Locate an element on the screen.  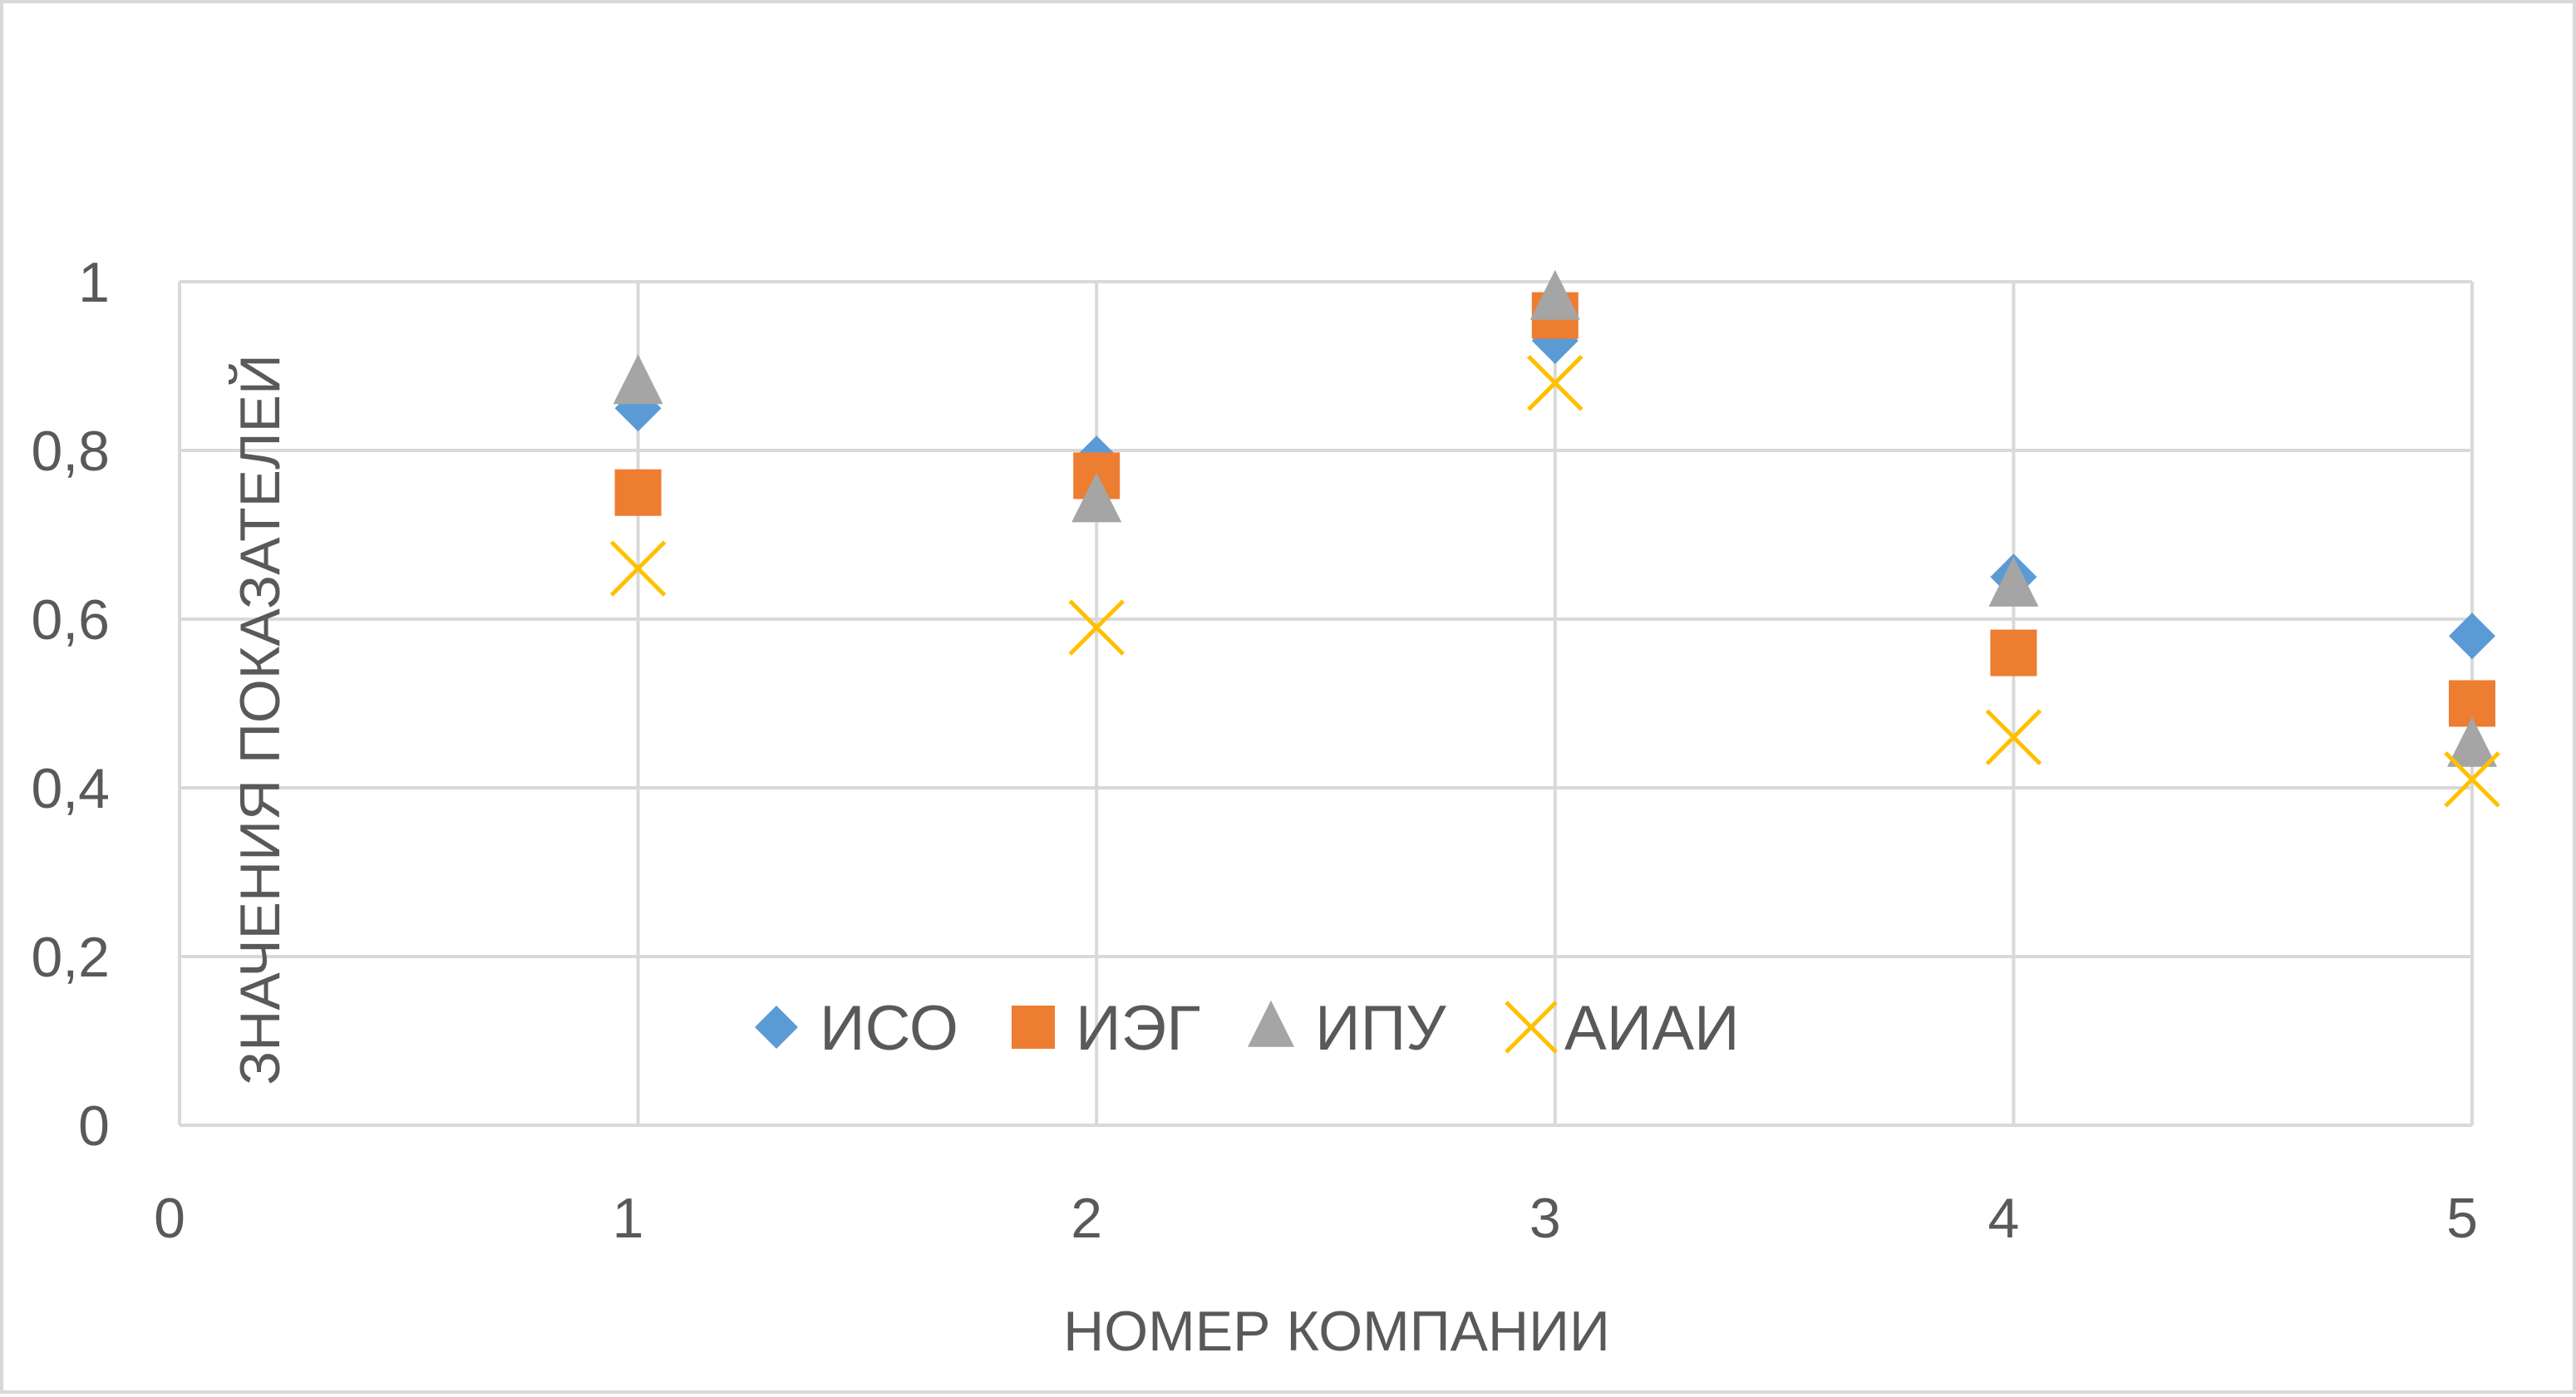
x-tick-label: 4 is located at coordinates (2003, 1218).